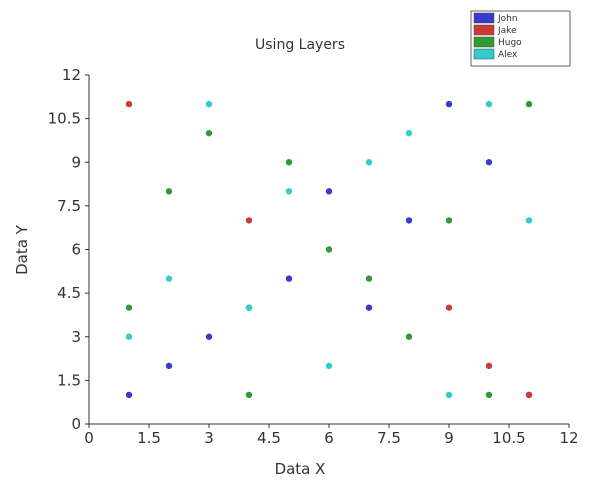  Describe the element at coordinates (484, 30) in the screenshot. I see `legend-swatch-jake` at that location.